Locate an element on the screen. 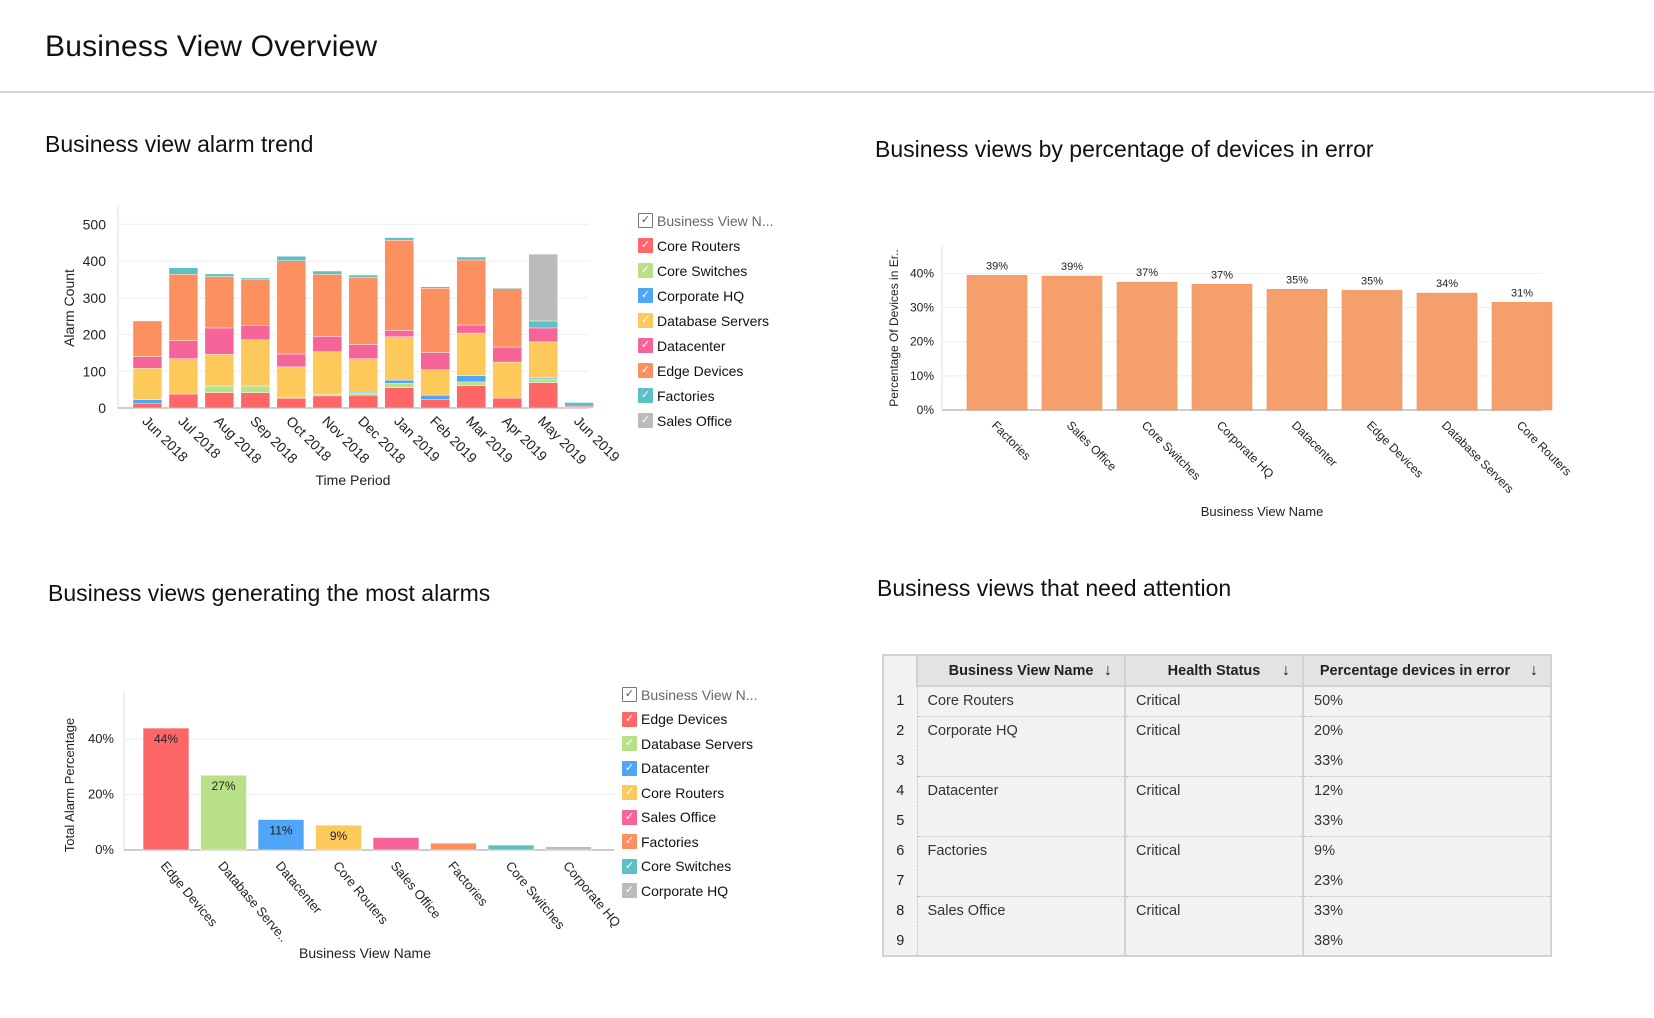 The width and height of the screenshot is (1654, 1018). table-row: 3 33% is located at coordinates (1217, 761).